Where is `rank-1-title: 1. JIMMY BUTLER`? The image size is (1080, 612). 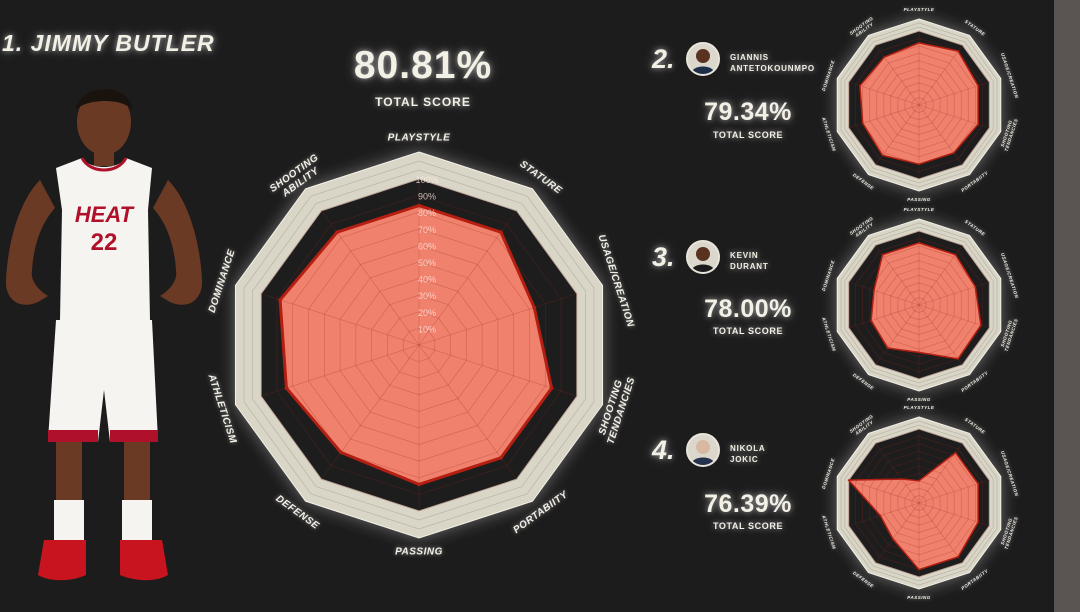
rank-1-title: 1. JIMMY BUTLER is located at coordinates (108, 43).